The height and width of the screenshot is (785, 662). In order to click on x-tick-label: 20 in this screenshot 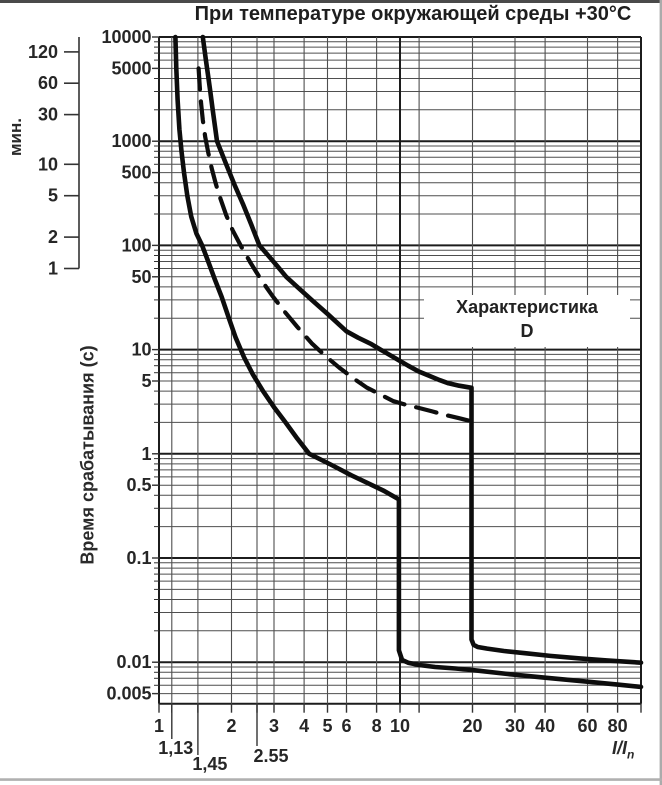, I will do `click(472, 726)`.